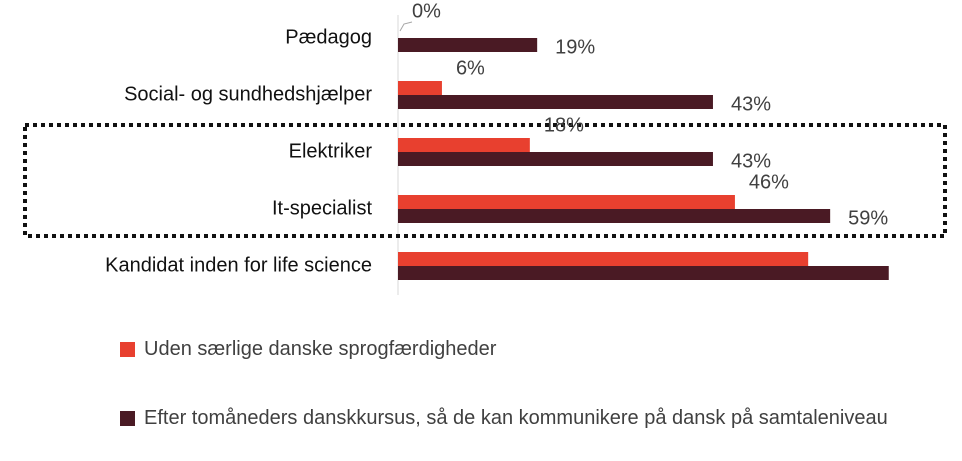  I want to click on value-label: 18%, so click(564, 125).